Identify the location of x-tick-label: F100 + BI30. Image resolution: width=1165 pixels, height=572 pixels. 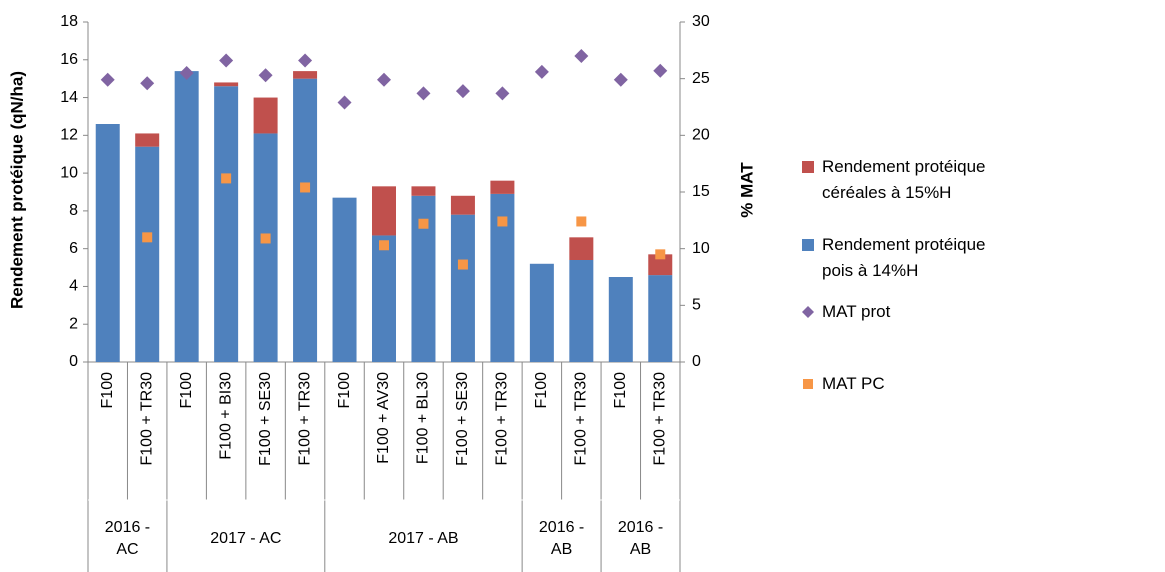
(225, 416).